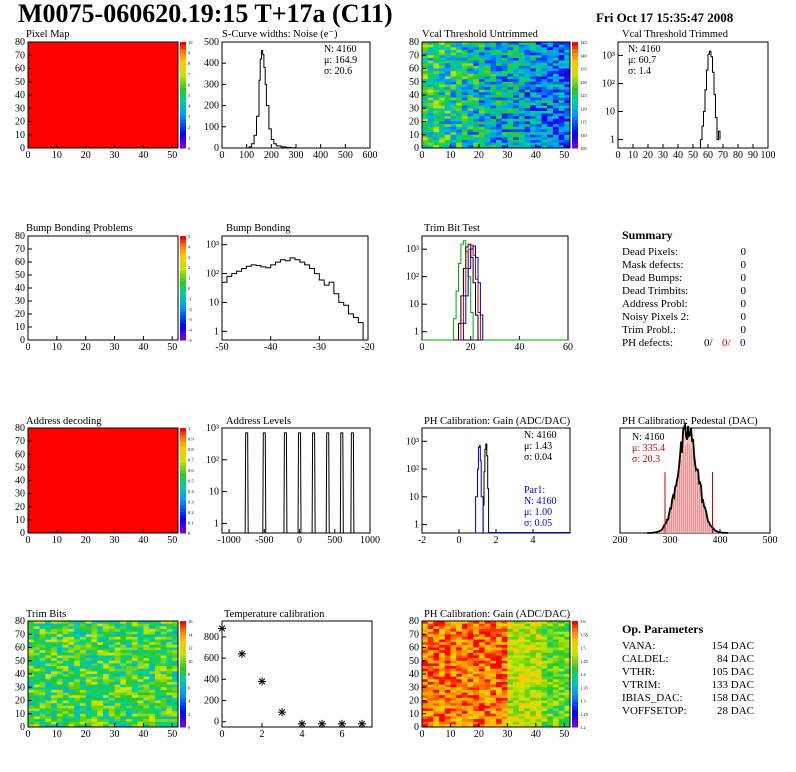  Describe the element at coordinates (620, 540) in the screenshot. I see `x-tick-label: 200` at that location.